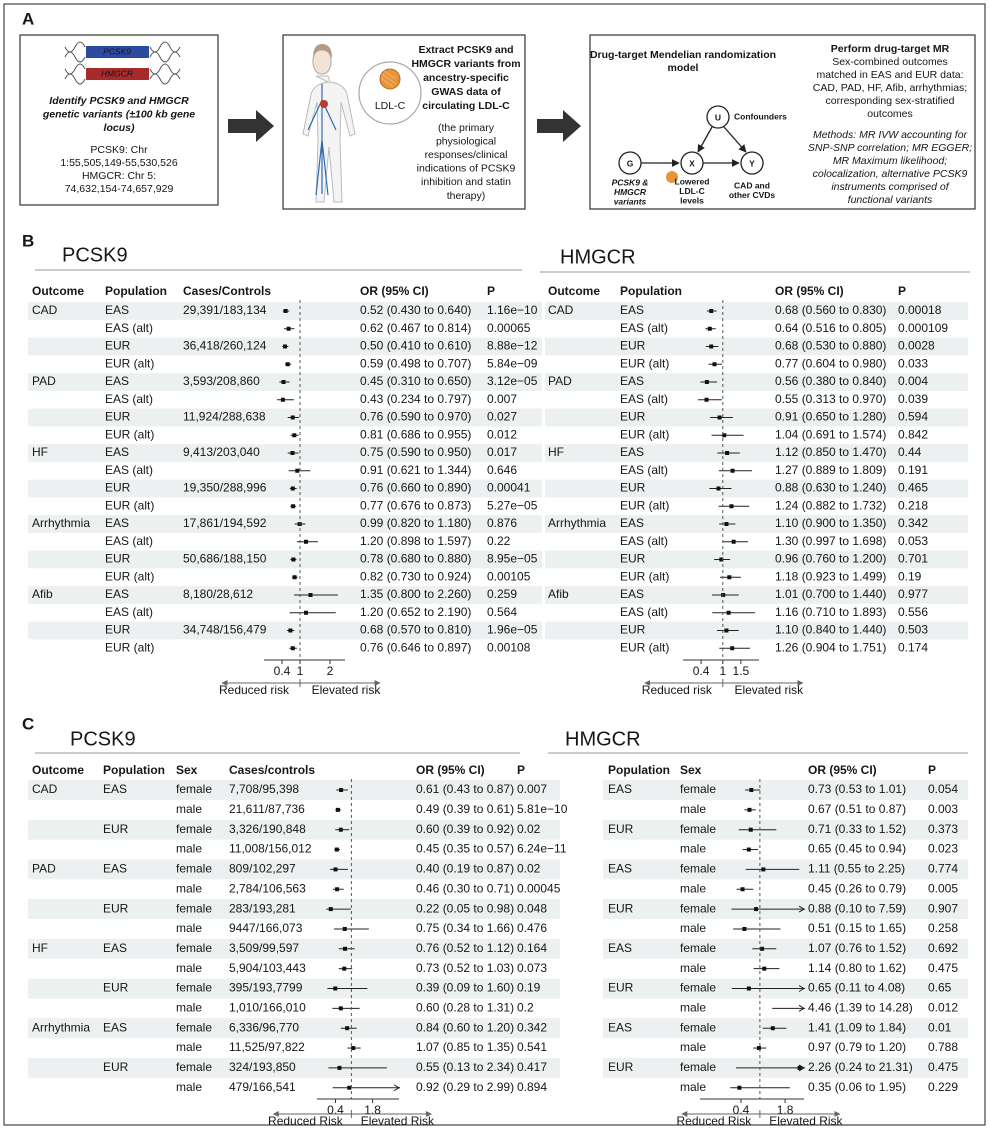  What do you see at coordinates (857, 809) in the screenshot?
I see `cell-label: 0.67 (0.51 to 0.87)` at bounding box center [857, 809].